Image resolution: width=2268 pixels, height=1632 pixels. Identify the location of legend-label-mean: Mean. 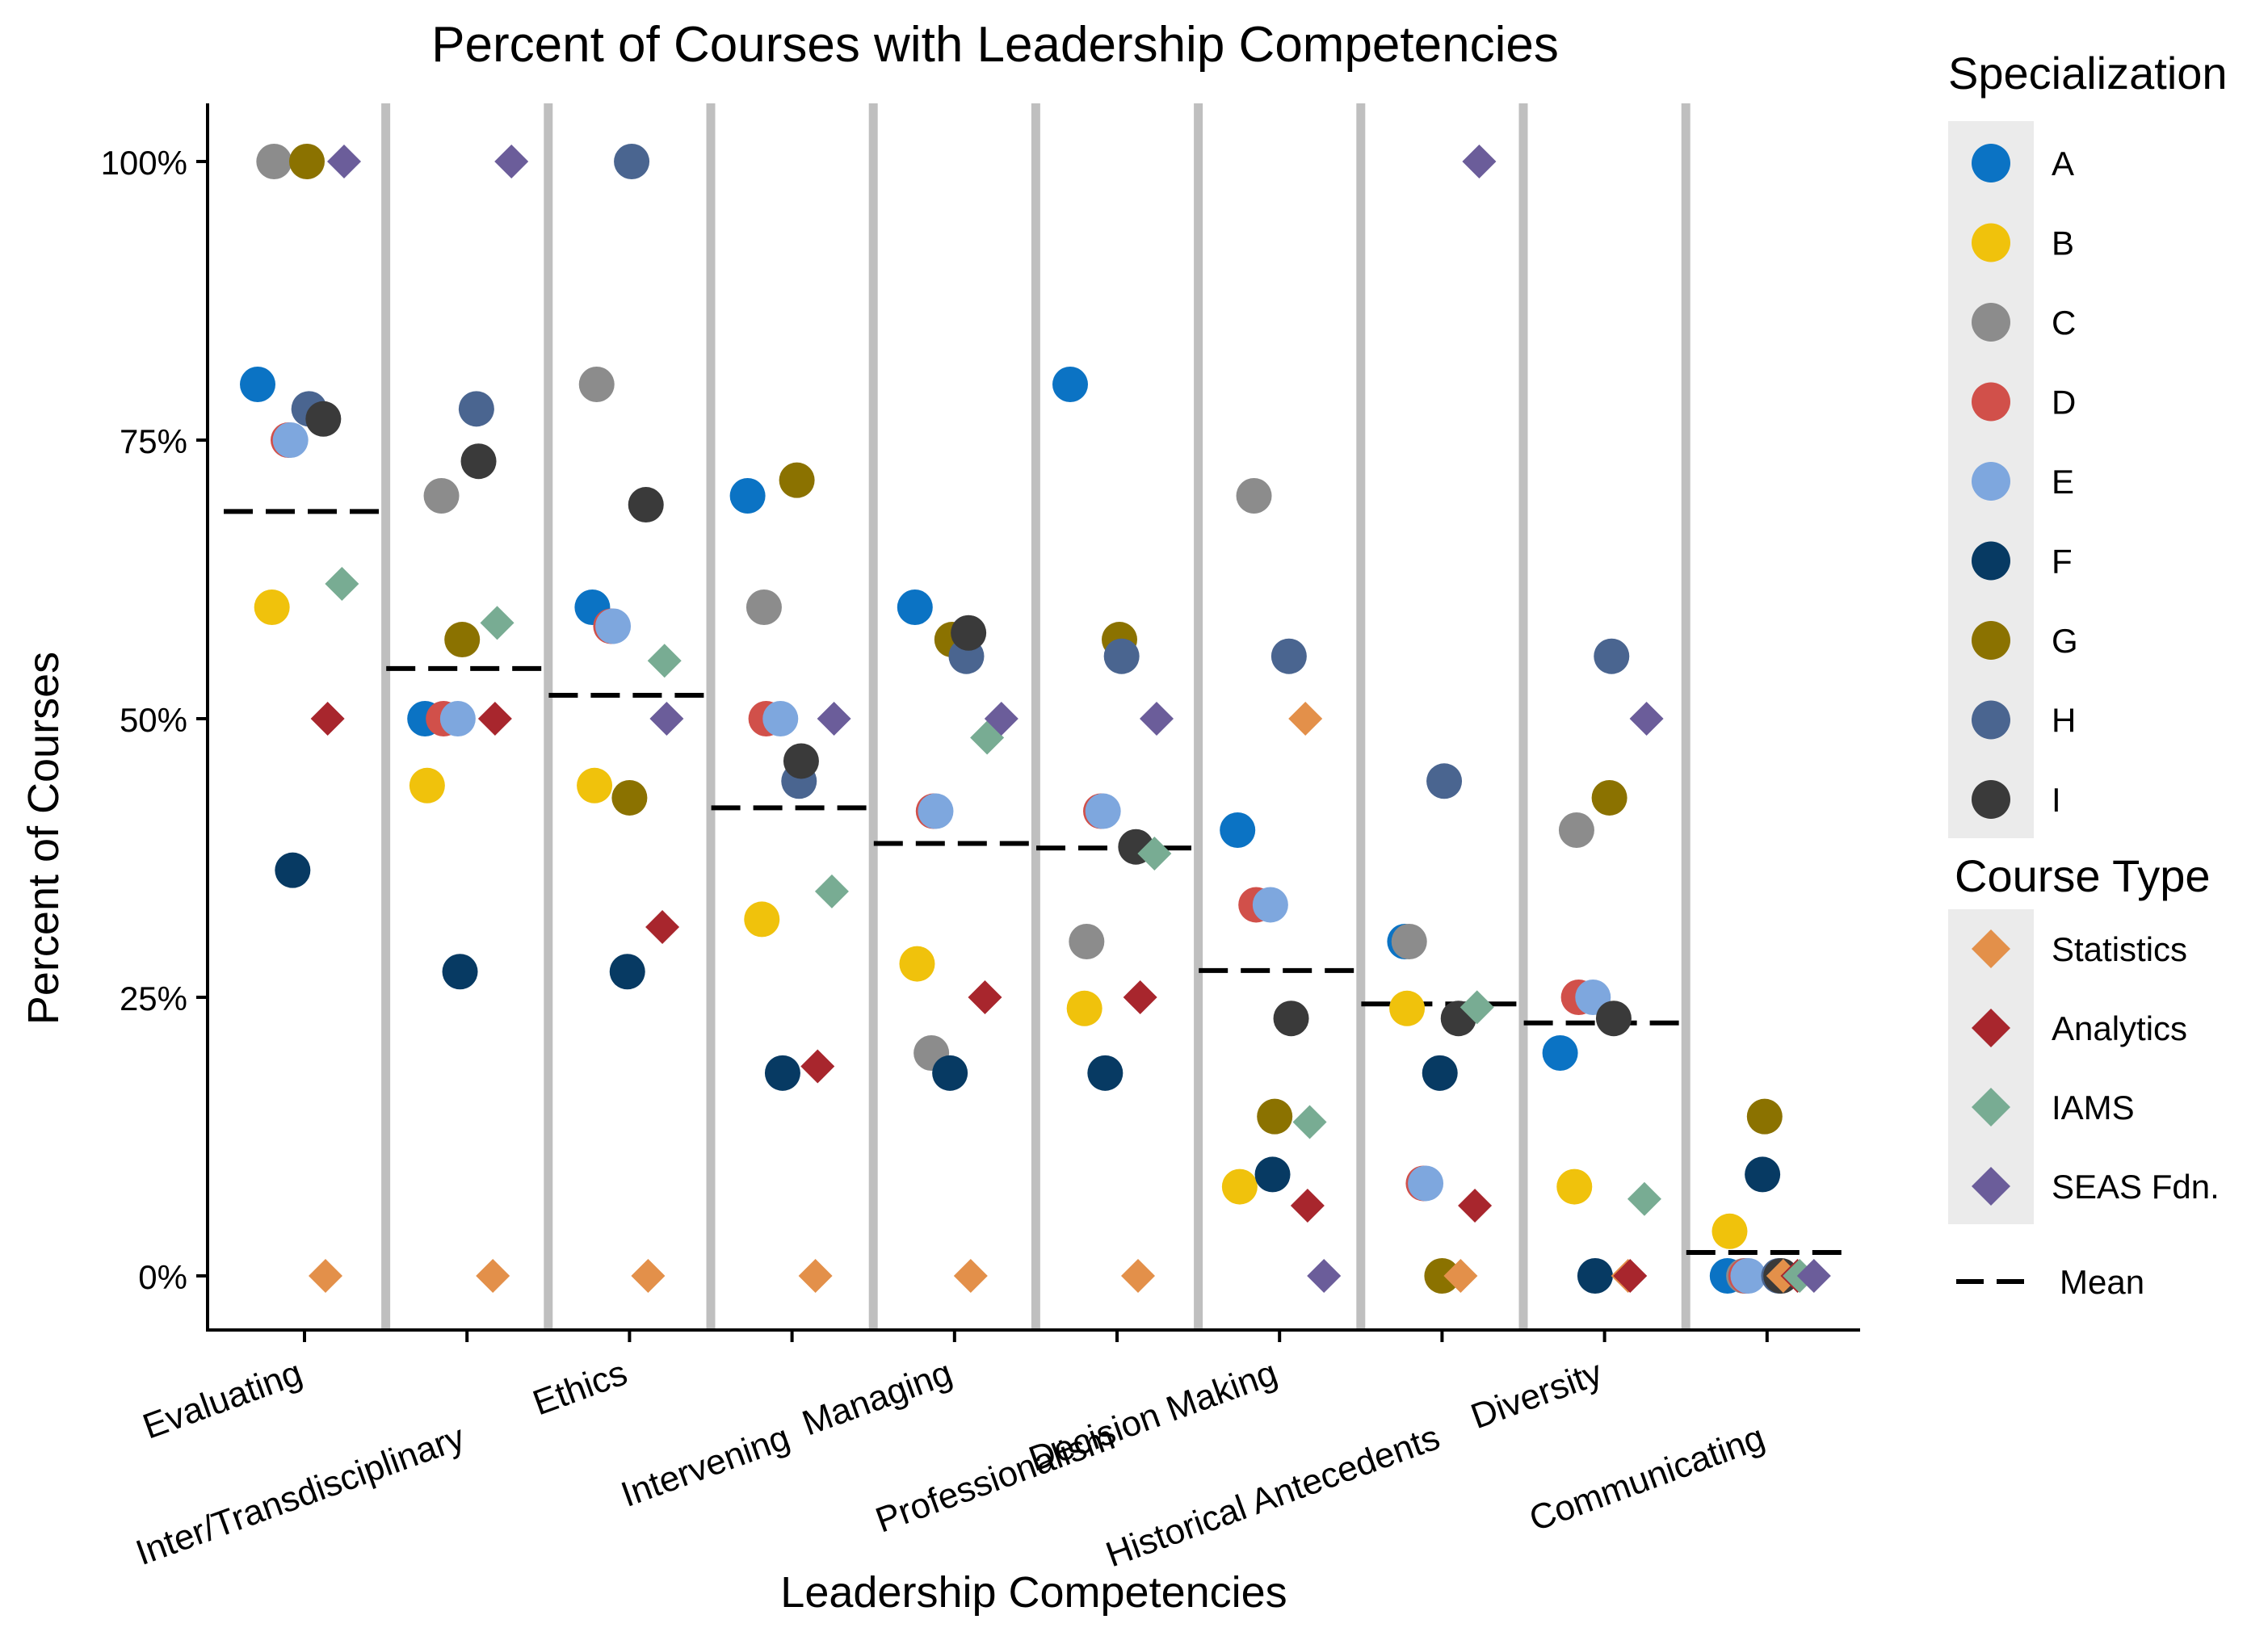
(2102, 1282).